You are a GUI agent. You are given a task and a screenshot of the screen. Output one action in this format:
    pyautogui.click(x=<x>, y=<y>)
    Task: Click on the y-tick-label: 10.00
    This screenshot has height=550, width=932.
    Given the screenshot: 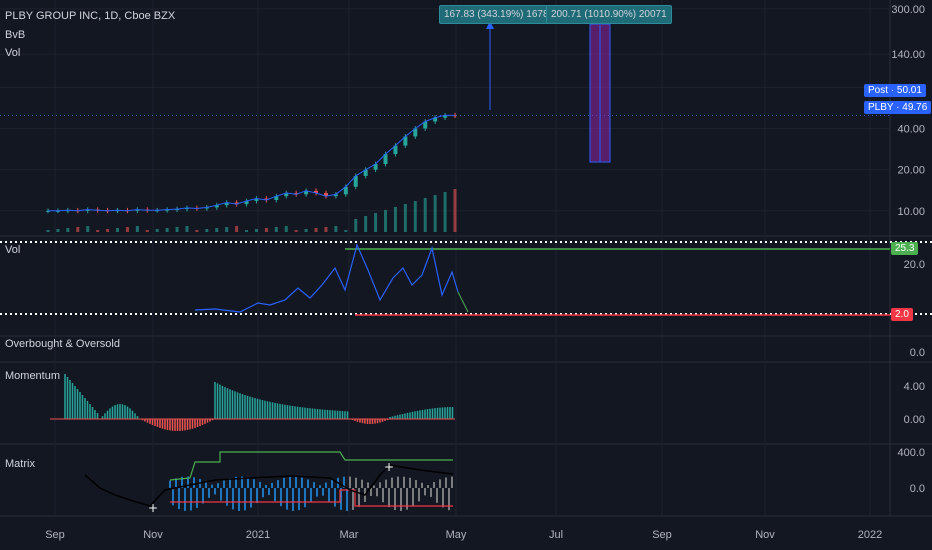 What is the action you would take?
    pyautogui.click(x=911, y=212)
    